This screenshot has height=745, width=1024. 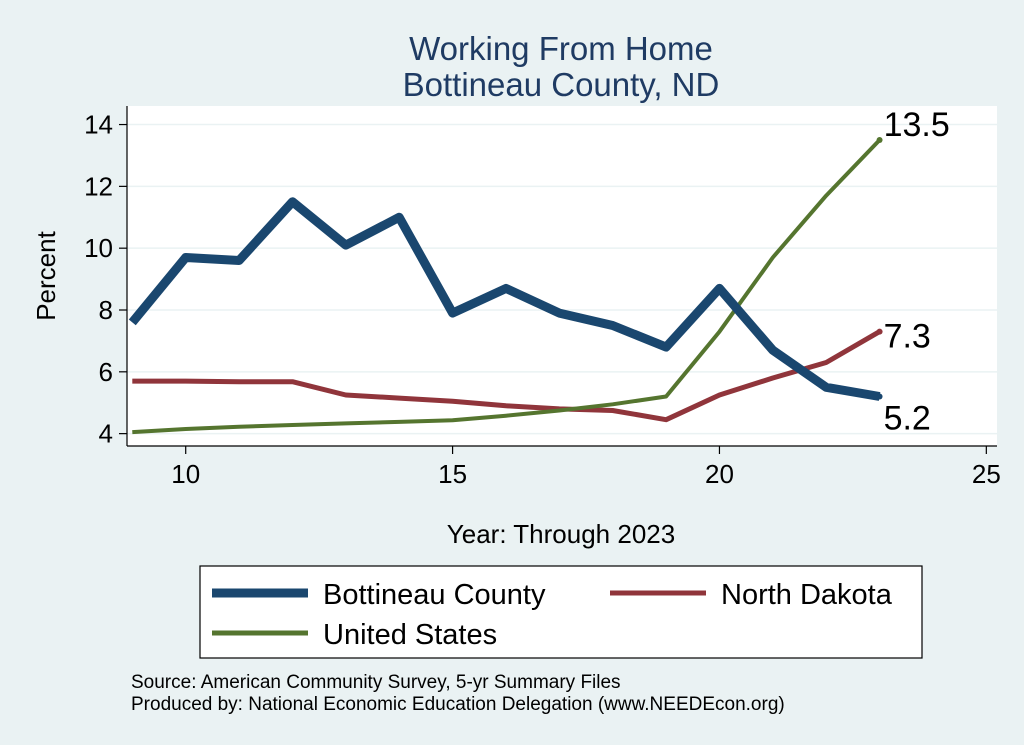 What do you see at coordinates (185, 474) in the screenshot?
I see `x-tick-label: 10` at bounding box center [185, 474].